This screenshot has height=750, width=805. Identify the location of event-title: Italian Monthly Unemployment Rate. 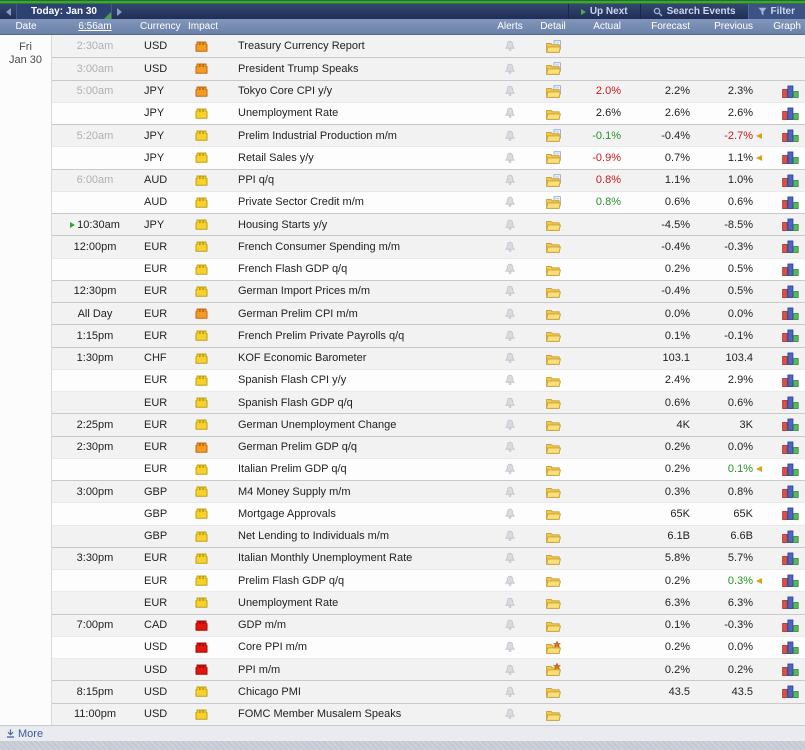
(325, 558).